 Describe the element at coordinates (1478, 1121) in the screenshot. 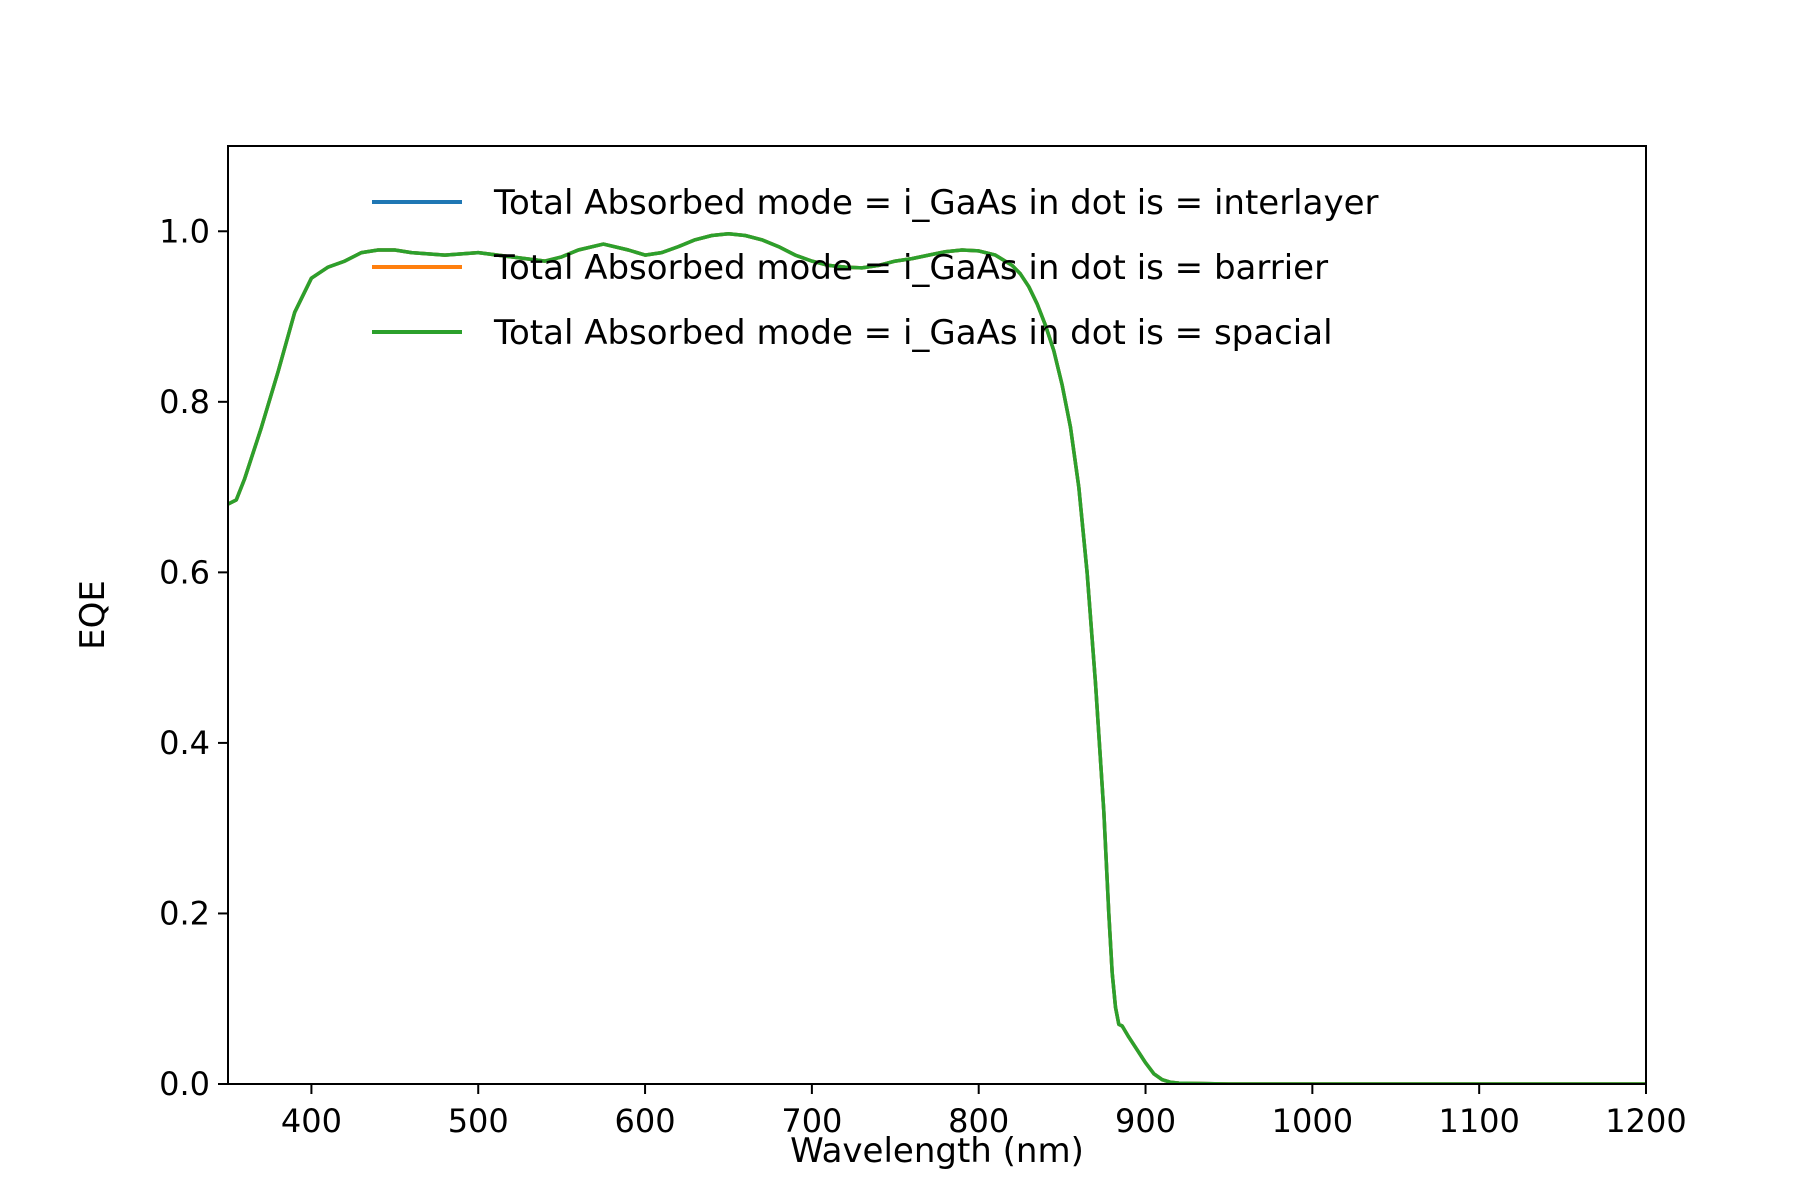

I see `x-tick-label: 1100` at that location.